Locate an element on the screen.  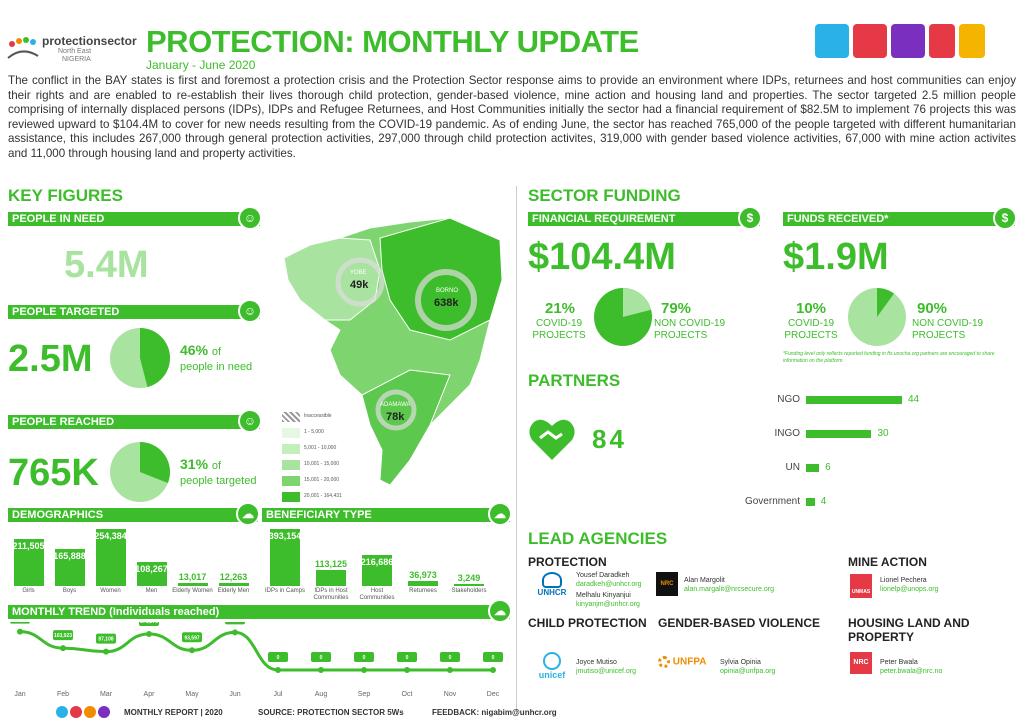
bay-states-map: YOBE 49k BORNO 638k ADAMAWA 78k is located at coordinates (393, 351).